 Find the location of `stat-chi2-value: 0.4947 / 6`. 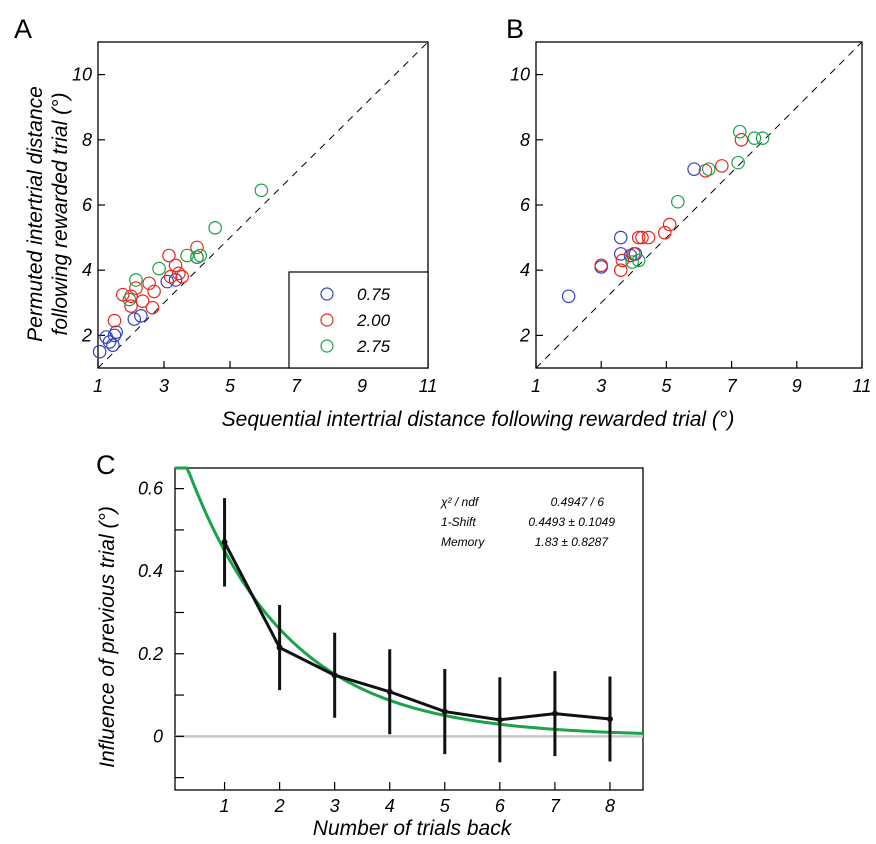

stat-chi2-value: 0.4947 / 6 is located at coordinates (578, 502).